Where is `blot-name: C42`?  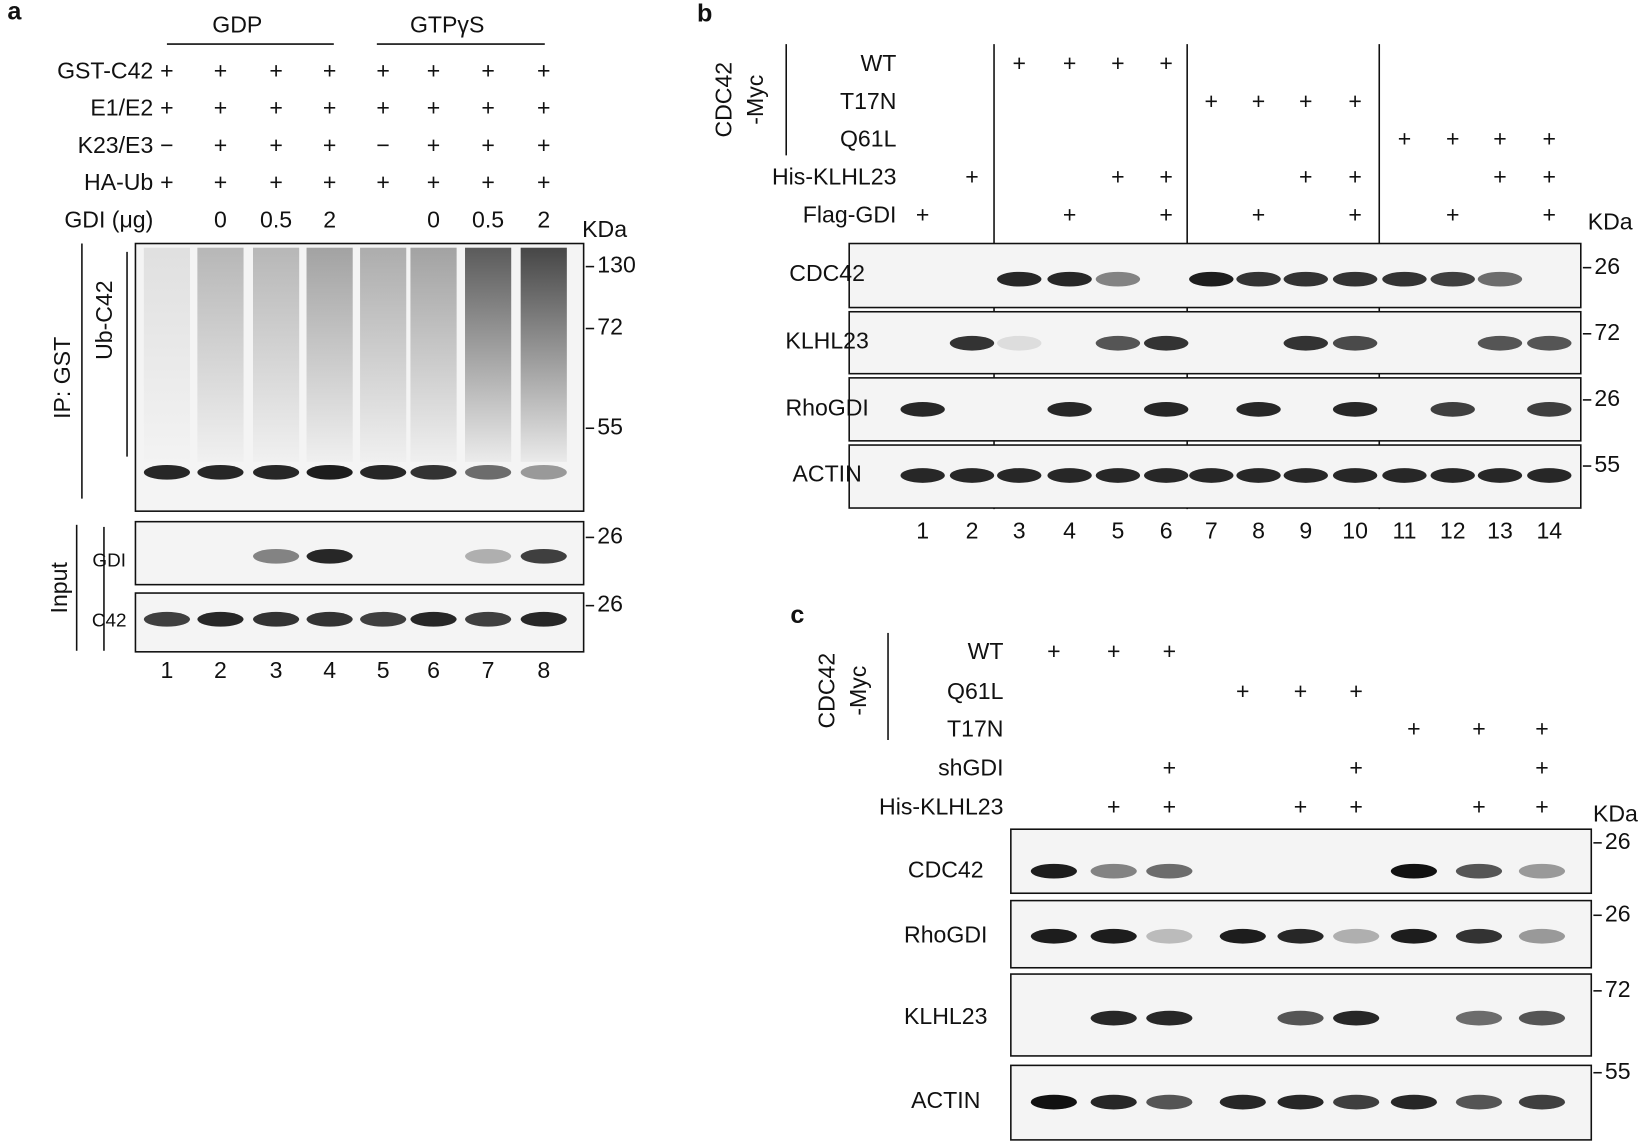
blot-name: C42 is located at coordinates (109, 620).